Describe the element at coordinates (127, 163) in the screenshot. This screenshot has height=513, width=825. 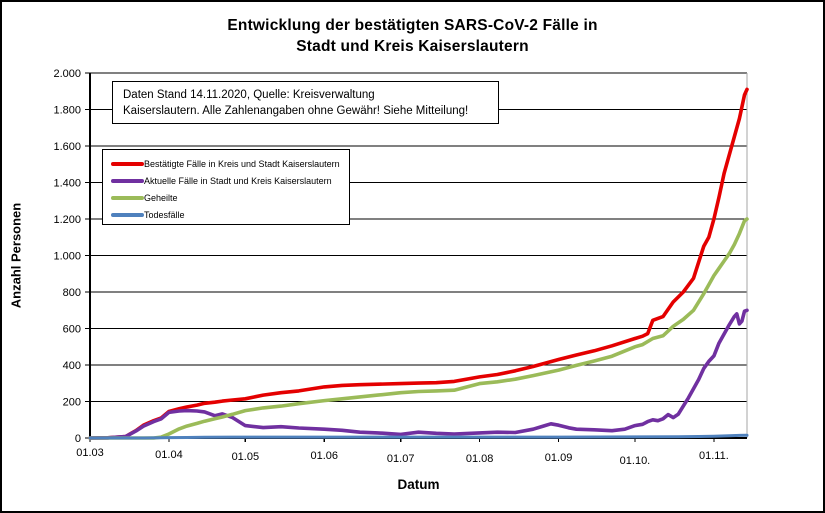
I see `legend-line-swatch-red` at that location.